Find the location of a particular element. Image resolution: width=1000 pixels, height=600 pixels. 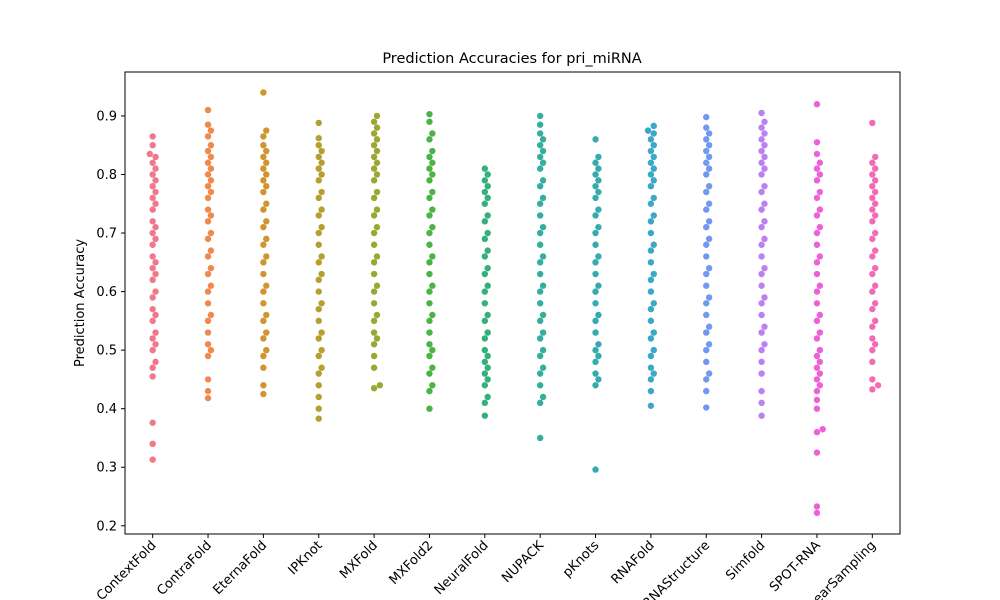

y-tick-label: 0.3 is located at coordinates (106, 468).